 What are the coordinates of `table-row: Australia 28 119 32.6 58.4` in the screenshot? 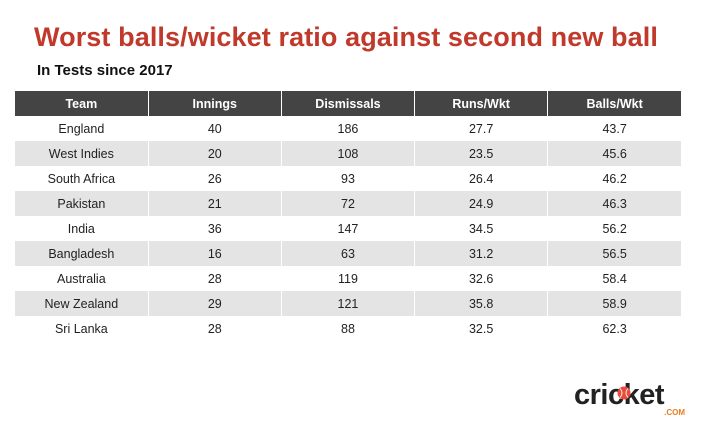 It's located at (348, 278).